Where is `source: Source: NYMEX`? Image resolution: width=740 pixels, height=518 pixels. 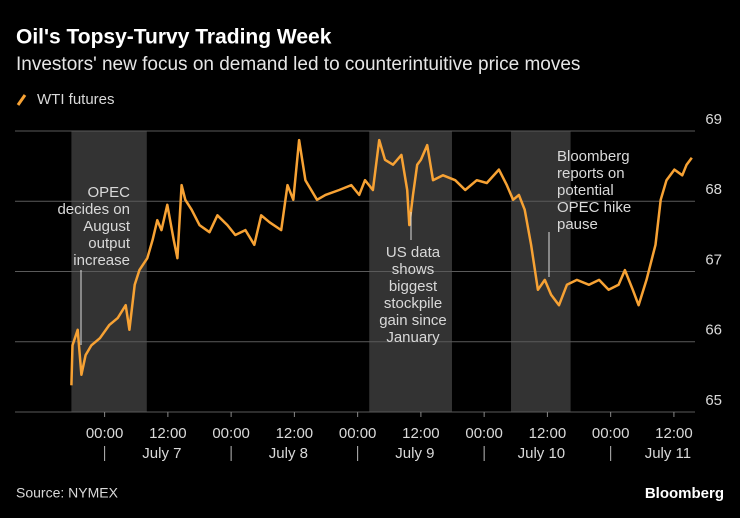
source: Source: NYMEX is located at coordinates (67, 493).